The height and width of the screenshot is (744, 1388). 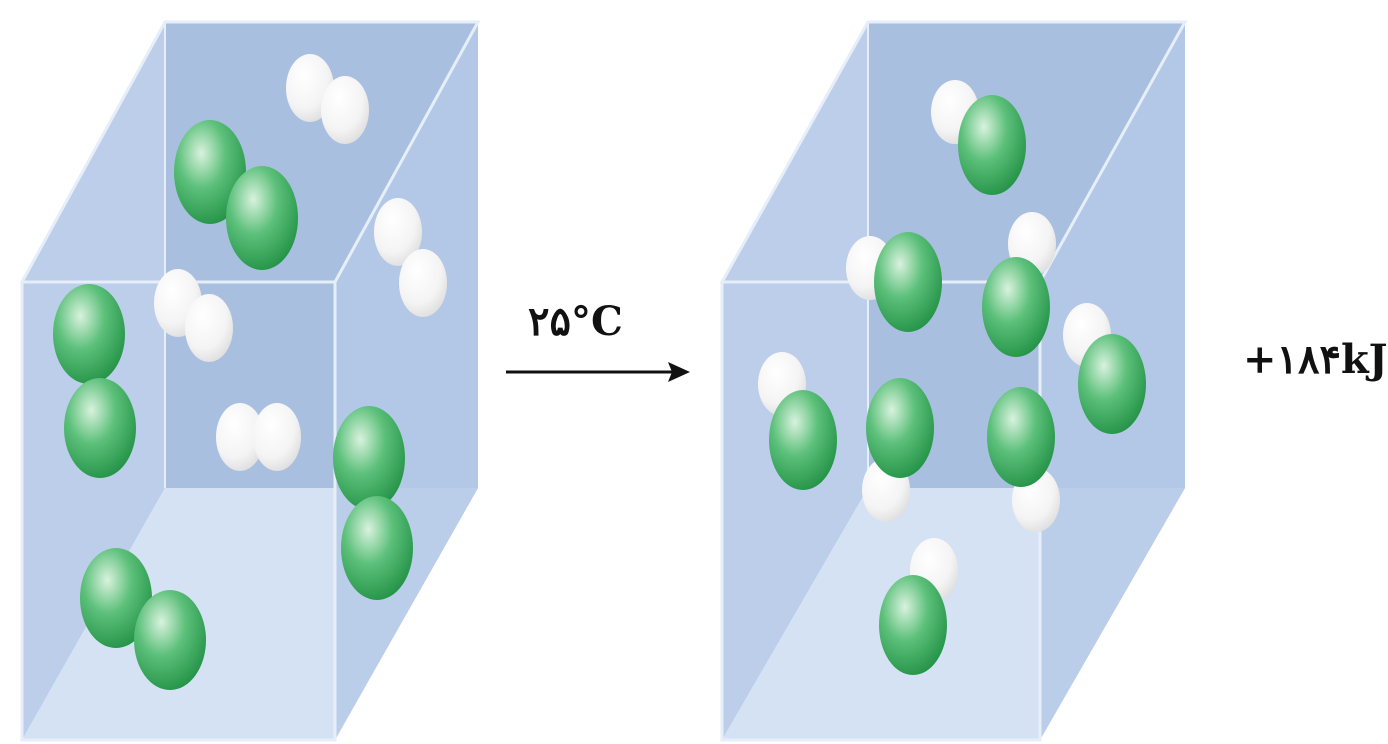 What do you see at coordinates (575, 321) in the screenshot?
I see `reaction-condition-label: ۲۵°C` at bounding box center [575, 321].